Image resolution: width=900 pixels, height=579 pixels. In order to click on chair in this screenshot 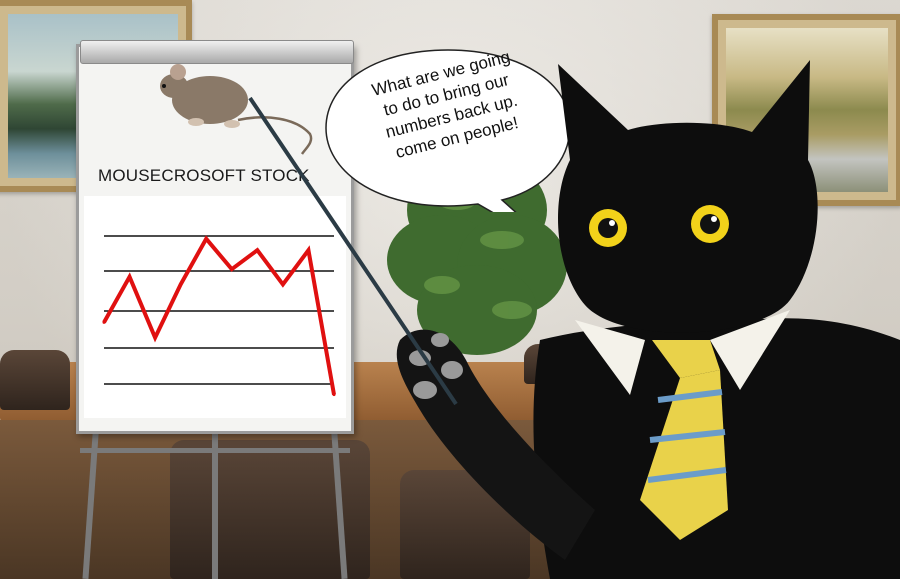, I will do `click(35, 380)`.